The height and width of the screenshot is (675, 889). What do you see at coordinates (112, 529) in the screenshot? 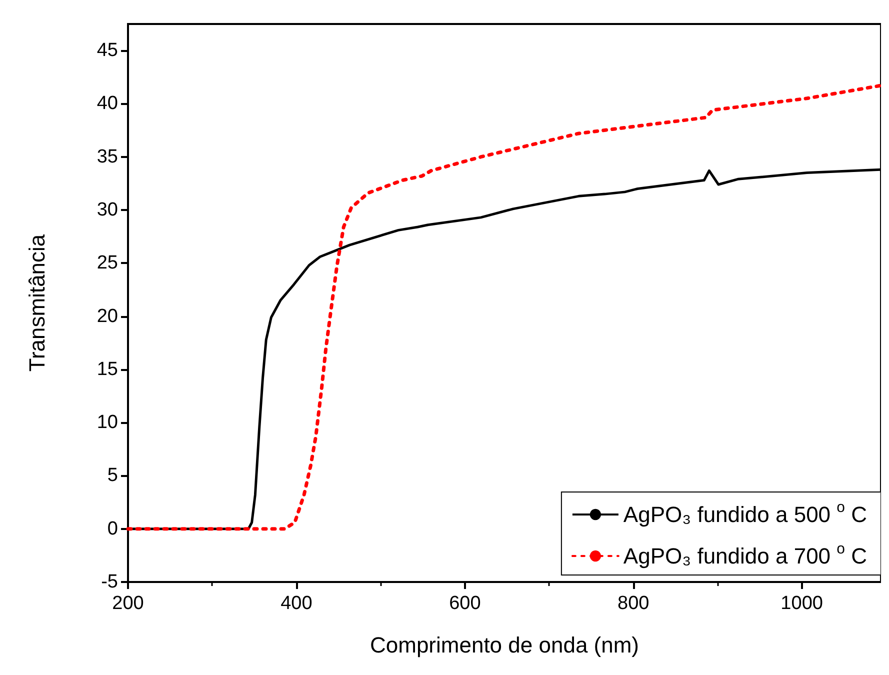
I see `y-tick-label: 0` at bounding box center [112, 529].